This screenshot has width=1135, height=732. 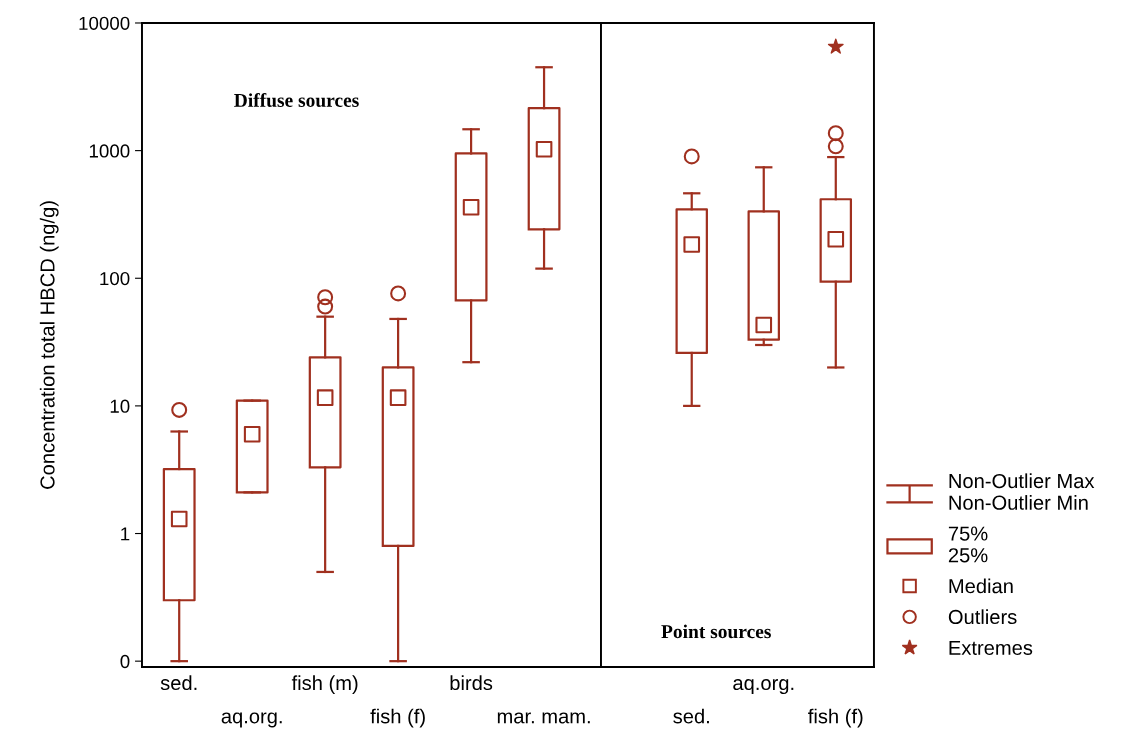 What do you see at coordinates (125, 534) in the screenshot?
I see `y-tick-label: 1` at bounding box center [125, 534].